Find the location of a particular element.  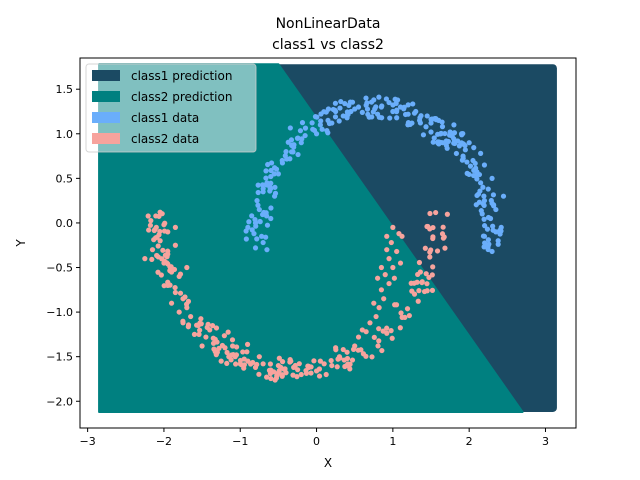

x-tick-label: 2 is located at coordinates (469, 441).